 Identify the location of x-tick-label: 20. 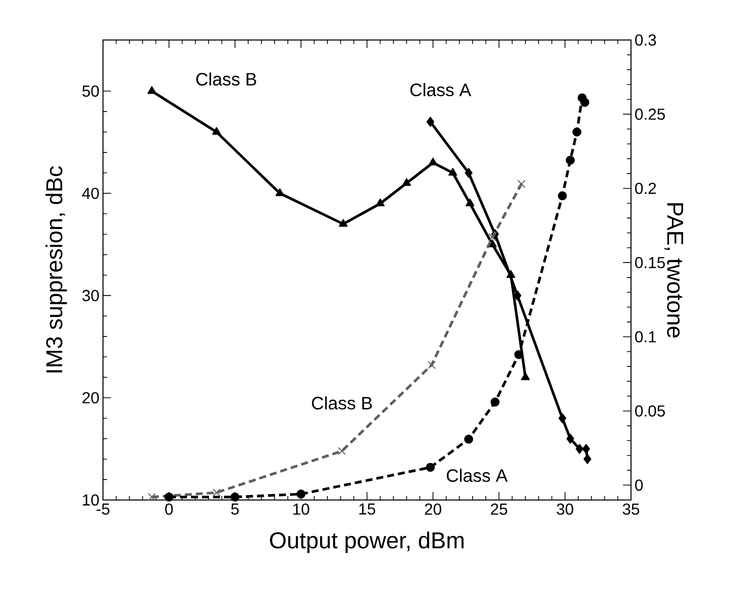
(433, 509).